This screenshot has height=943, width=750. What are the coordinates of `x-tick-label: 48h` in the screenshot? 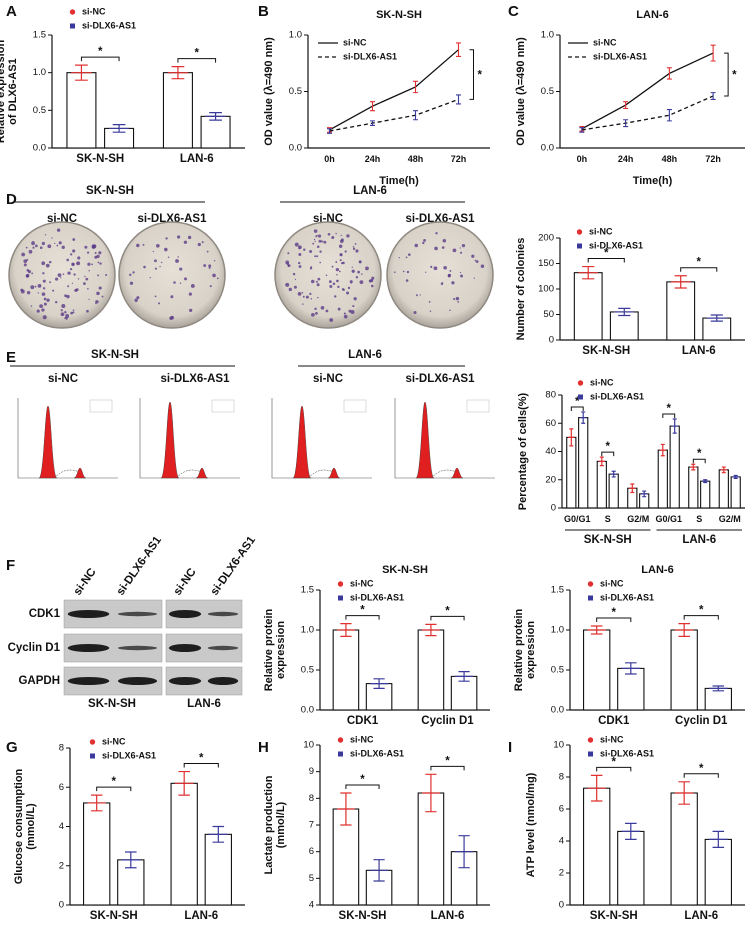 It's located at (670, 159).